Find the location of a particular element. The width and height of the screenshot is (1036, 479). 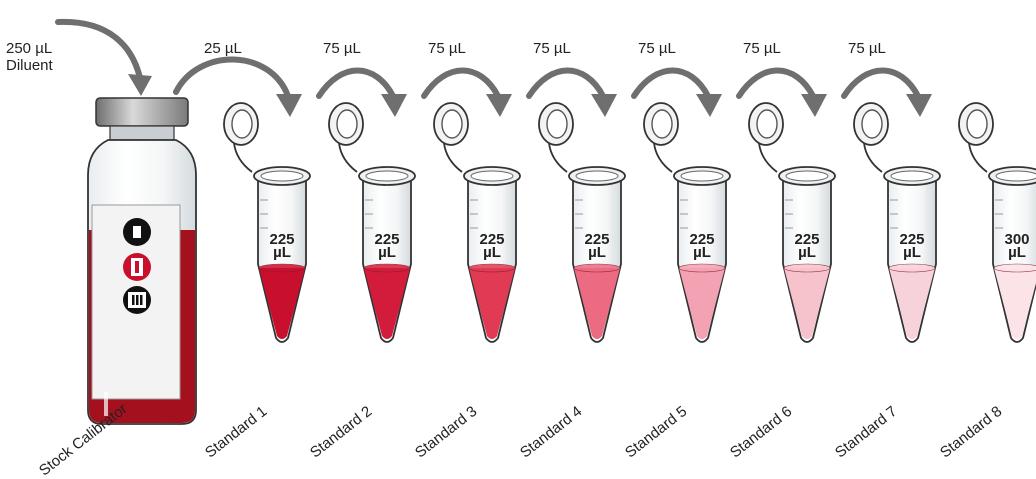

transfer-volume-label: 25 µL is located at coordinates (223, 48).